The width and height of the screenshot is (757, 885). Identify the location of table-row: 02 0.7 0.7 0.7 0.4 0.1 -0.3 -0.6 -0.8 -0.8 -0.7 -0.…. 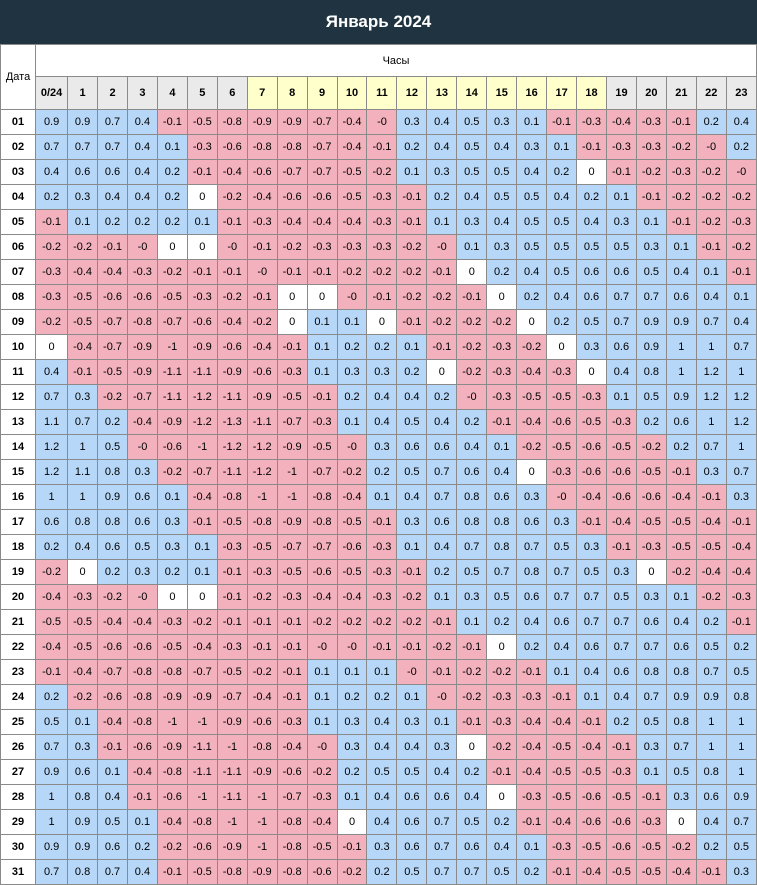
(378, 147).